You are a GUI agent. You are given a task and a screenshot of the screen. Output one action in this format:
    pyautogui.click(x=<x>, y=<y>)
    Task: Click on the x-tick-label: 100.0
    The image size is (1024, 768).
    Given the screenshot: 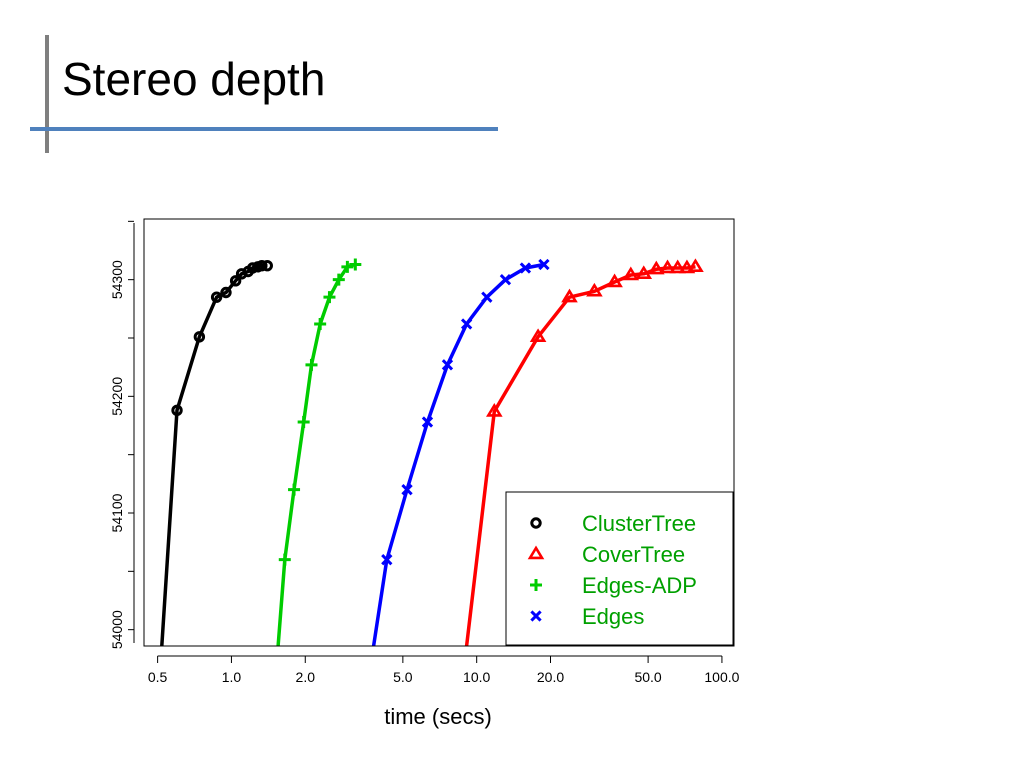 What is the action you would take?
    pyautogui.click(x=721, y=677)
    